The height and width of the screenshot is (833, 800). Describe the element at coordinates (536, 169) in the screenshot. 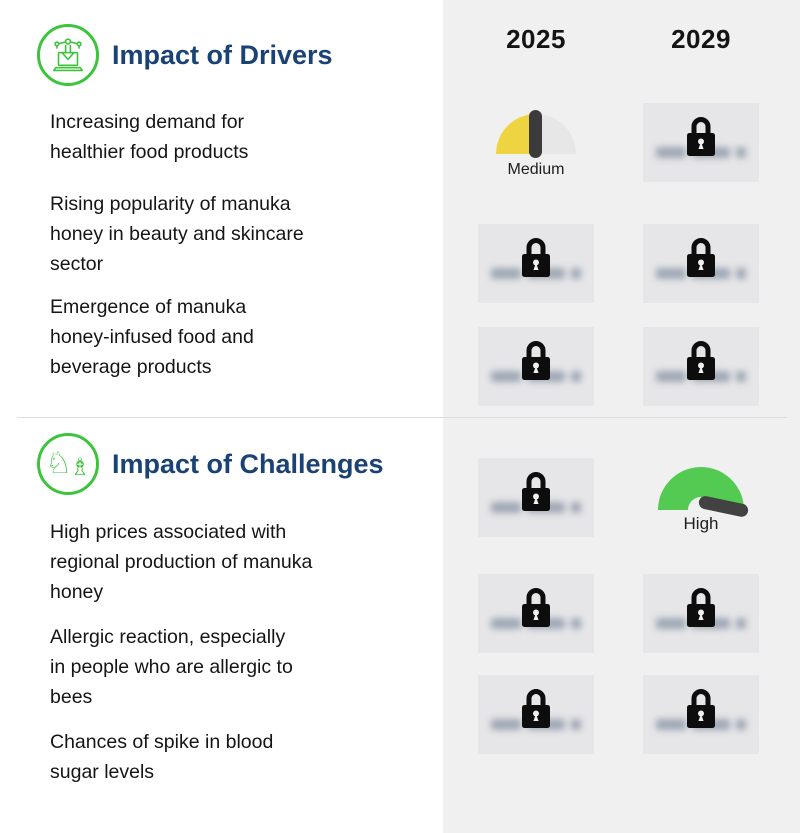

I see `gauge-label-medium: Medium` at that location.